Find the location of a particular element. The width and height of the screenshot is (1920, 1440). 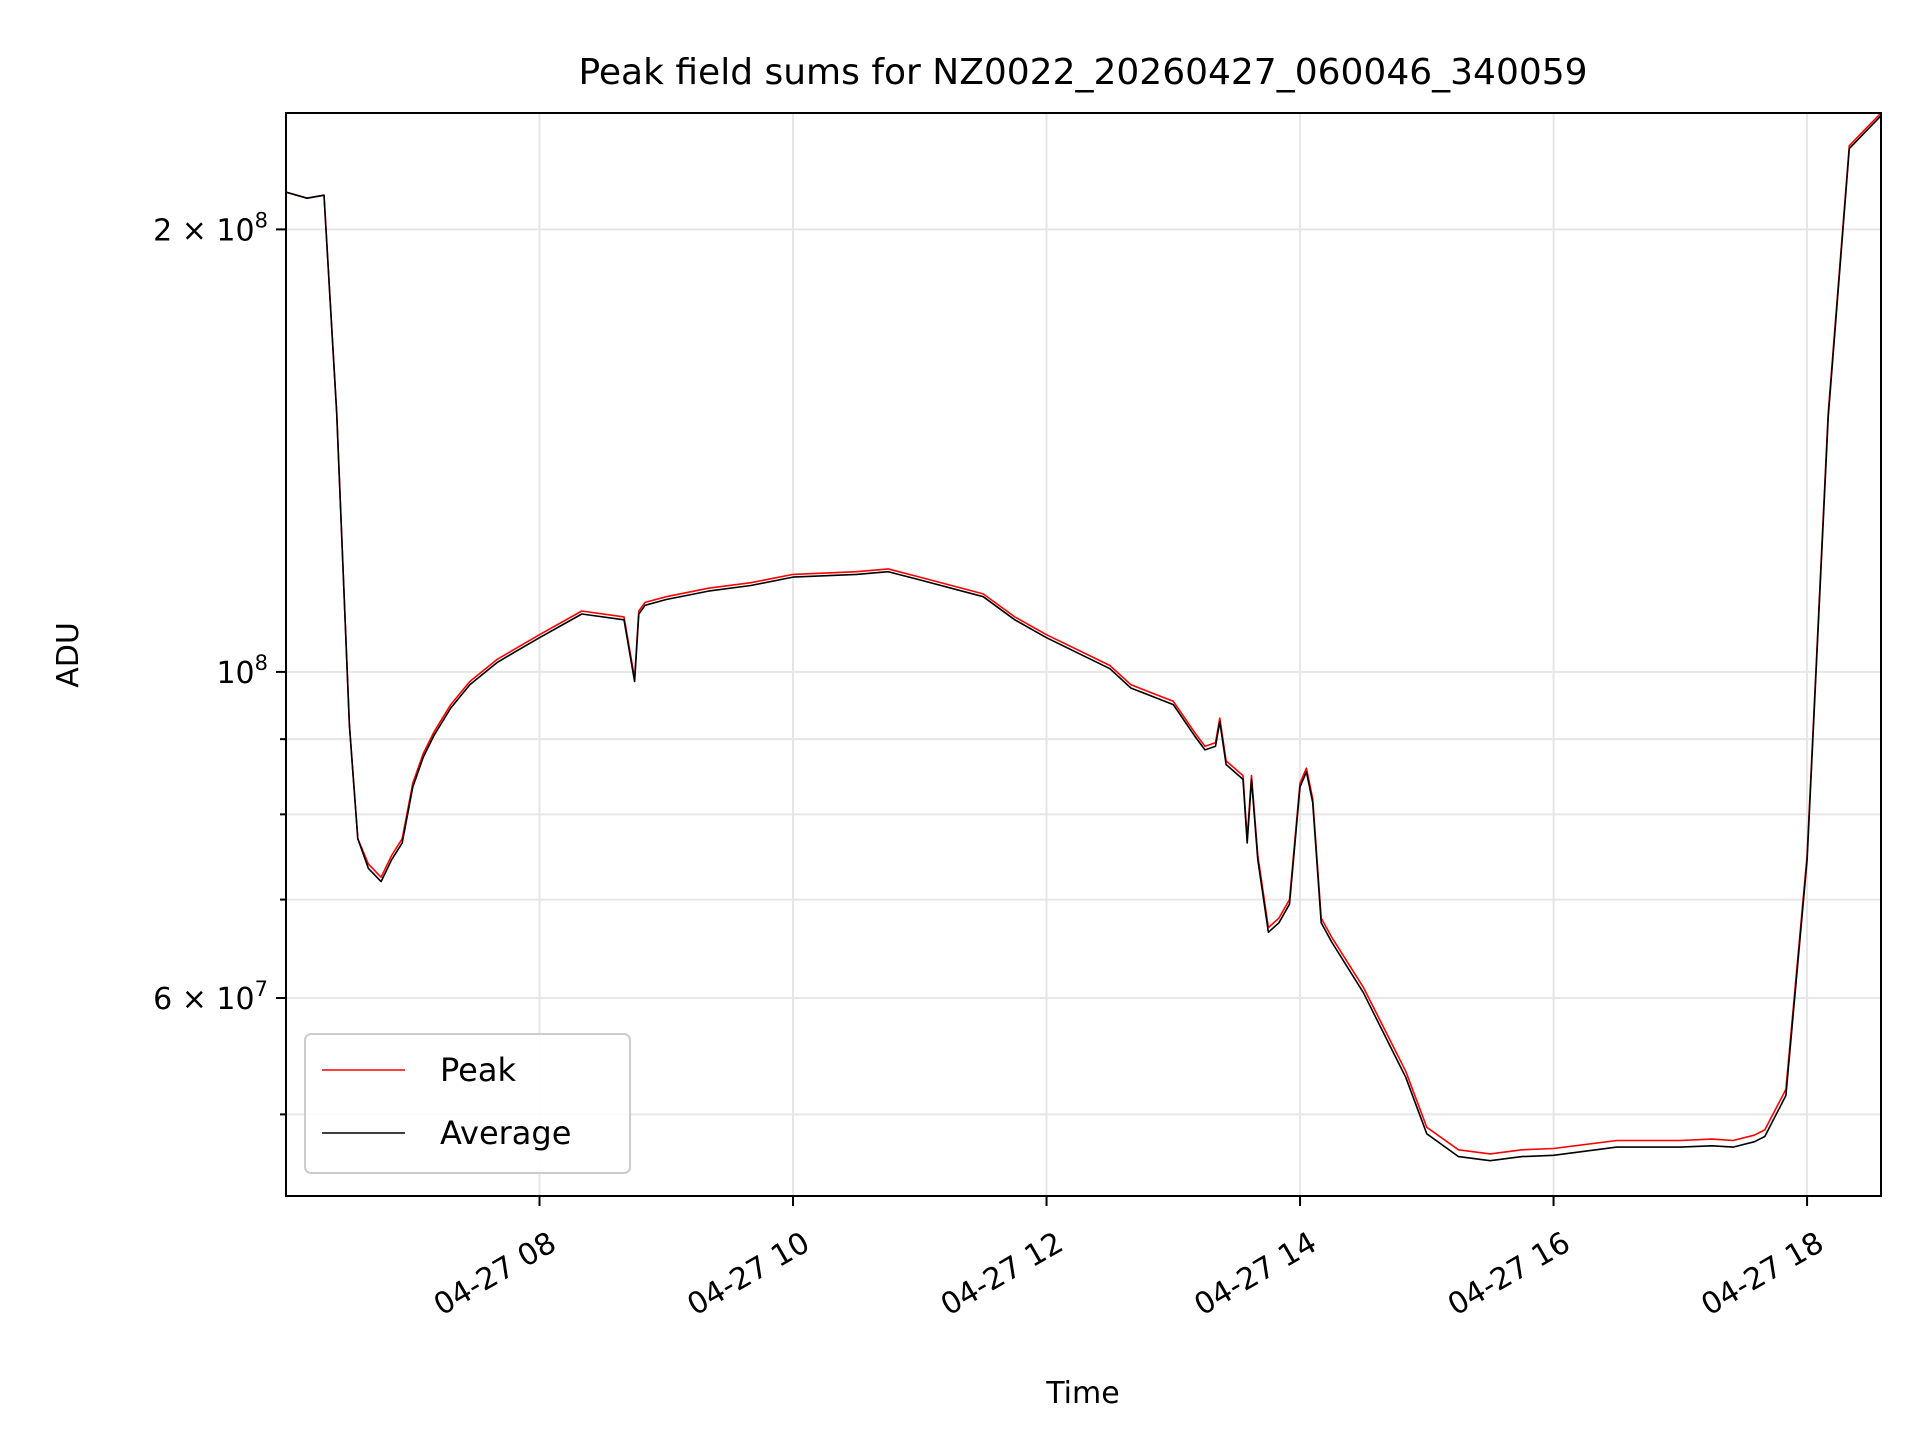

y-axis-label: ADU is located at coordinates (68, 655).